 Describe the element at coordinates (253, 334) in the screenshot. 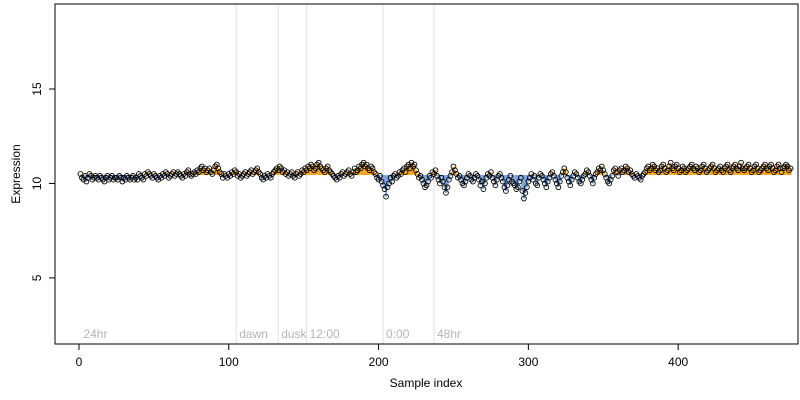

I see `time-marker-label: dawn` at that location.